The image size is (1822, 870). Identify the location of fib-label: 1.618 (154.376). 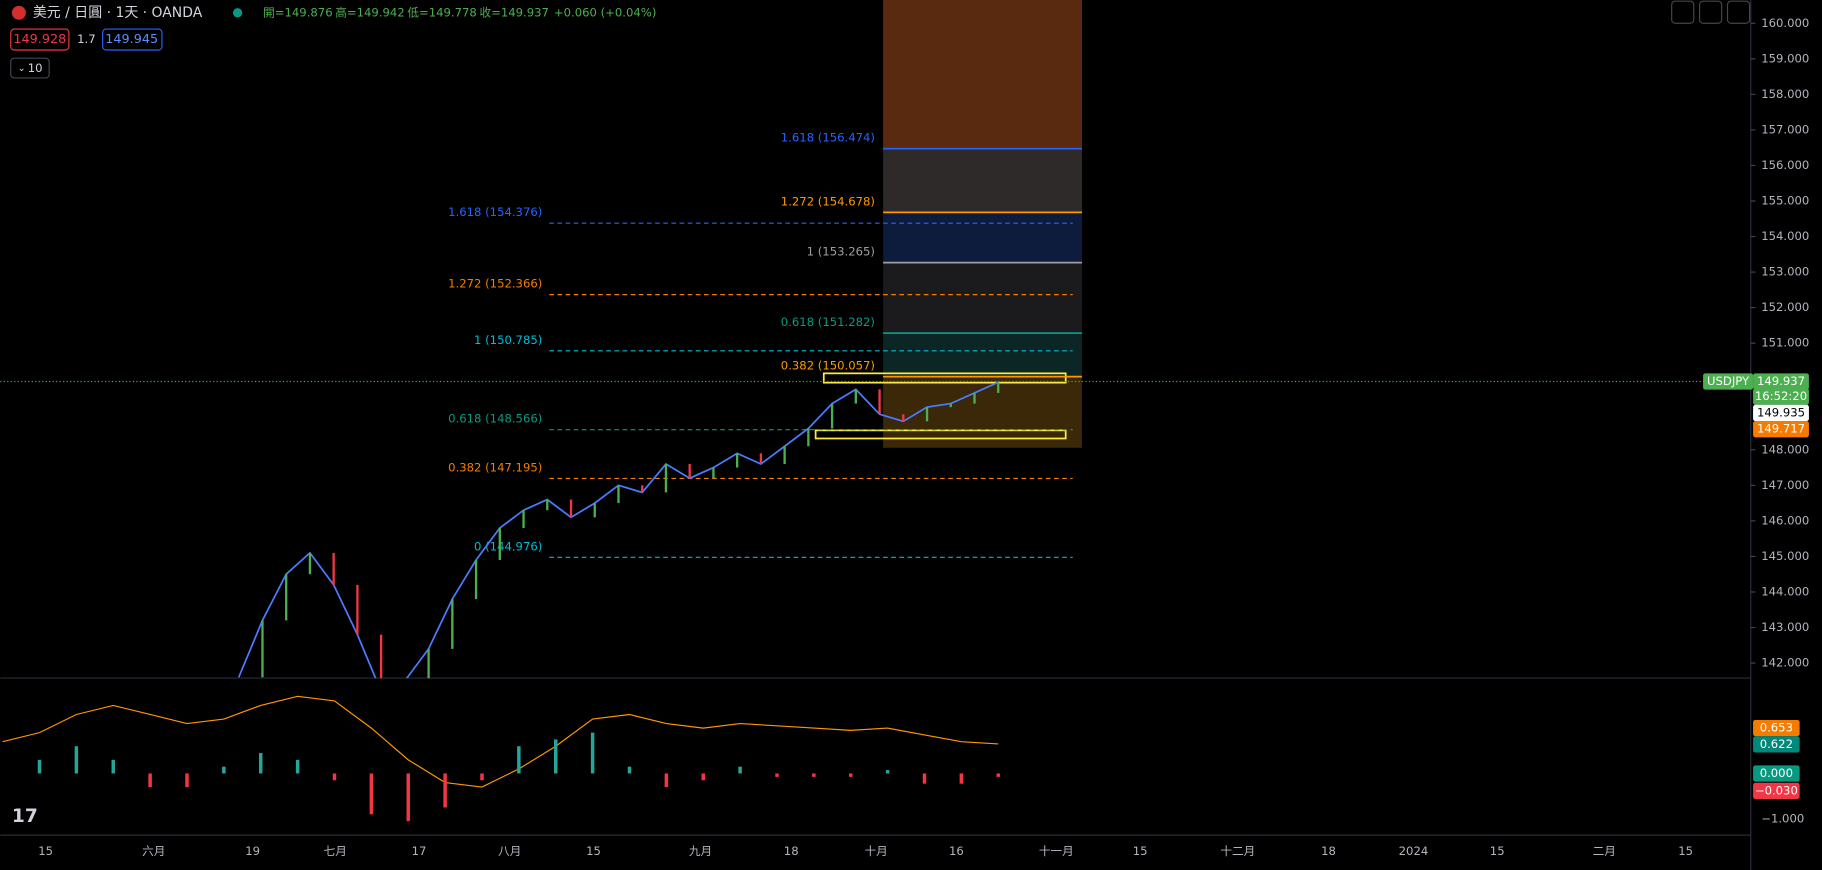
(495, 212).